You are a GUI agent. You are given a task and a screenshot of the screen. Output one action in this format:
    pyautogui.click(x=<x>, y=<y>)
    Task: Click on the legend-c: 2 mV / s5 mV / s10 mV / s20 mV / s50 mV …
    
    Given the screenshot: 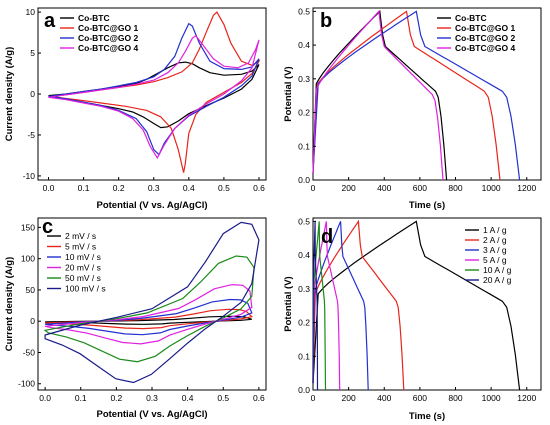 What is the action you would take?
    pyautogui.click(x=76, y=262)
    